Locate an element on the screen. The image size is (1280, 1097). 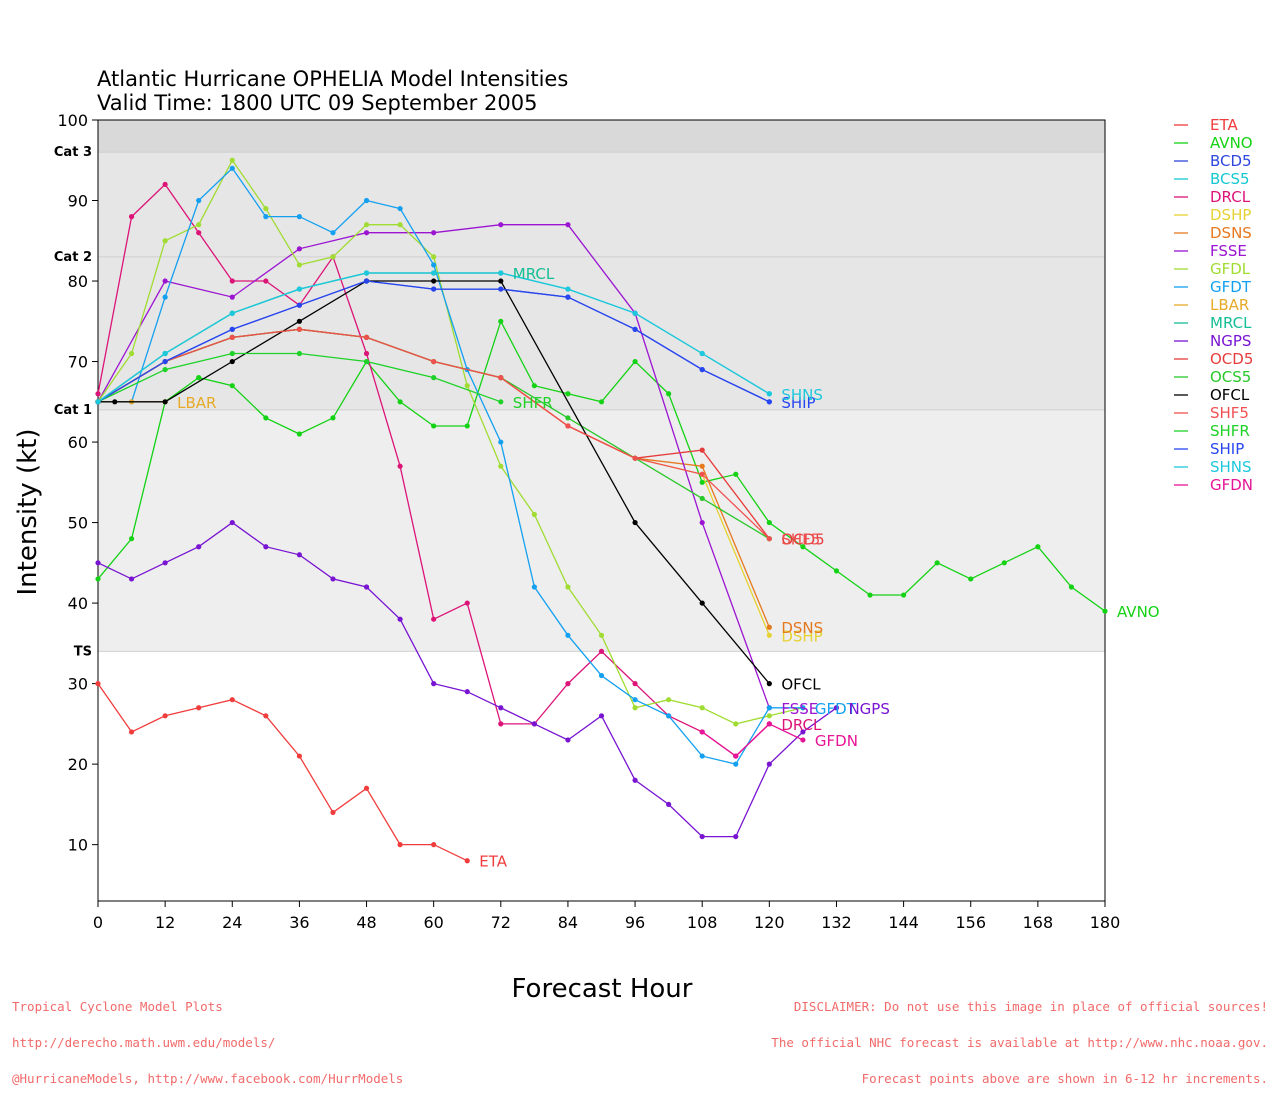
series-eta is located at coordinates (282, 772).